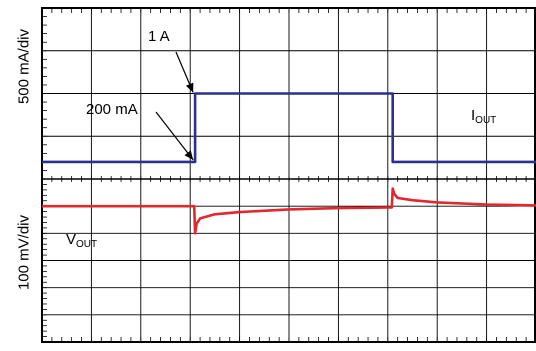 This screenshot has width=536, height=351. I want to click on trace-label-vout-sub: OUT, so click(87, 244).